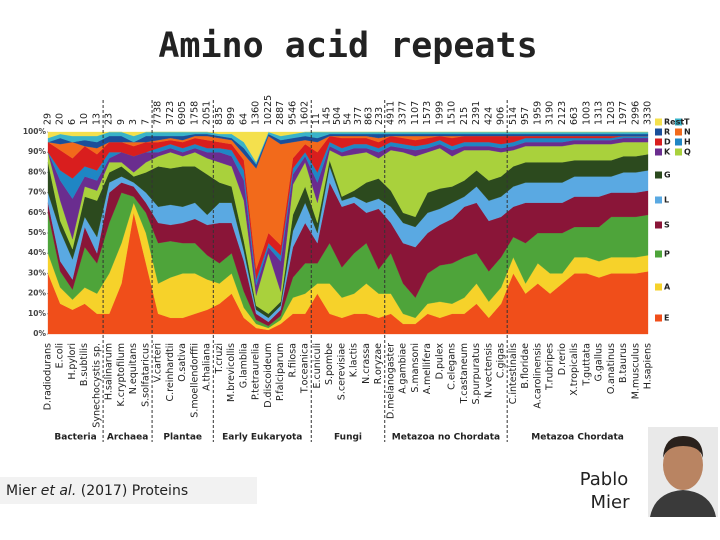  I want to click on group-label: Fungi, so click(348, 438).